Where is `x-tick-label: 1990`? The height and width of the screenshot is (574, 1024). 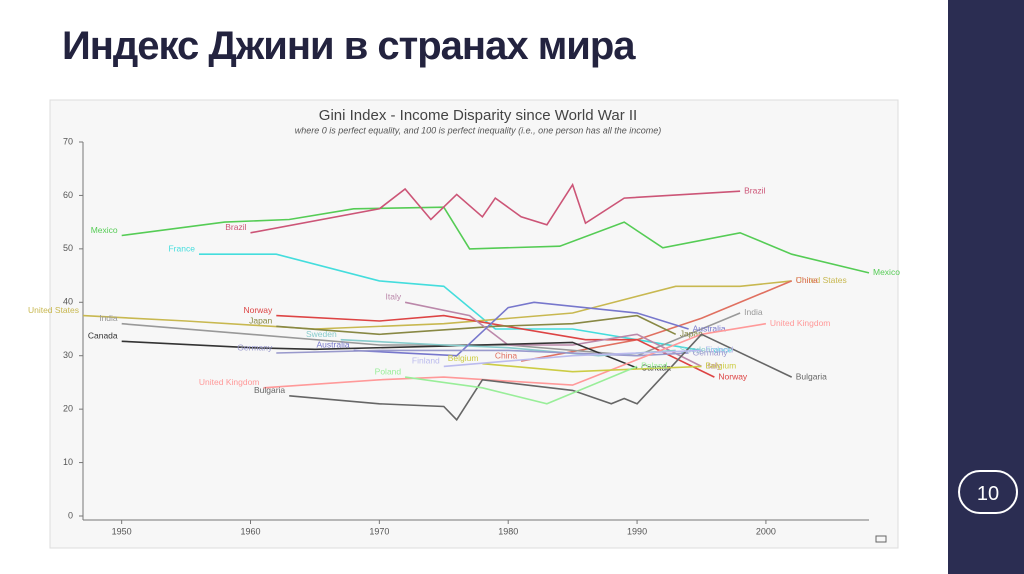 x-tick-label: 1990 is located at coordinates (637, 531).